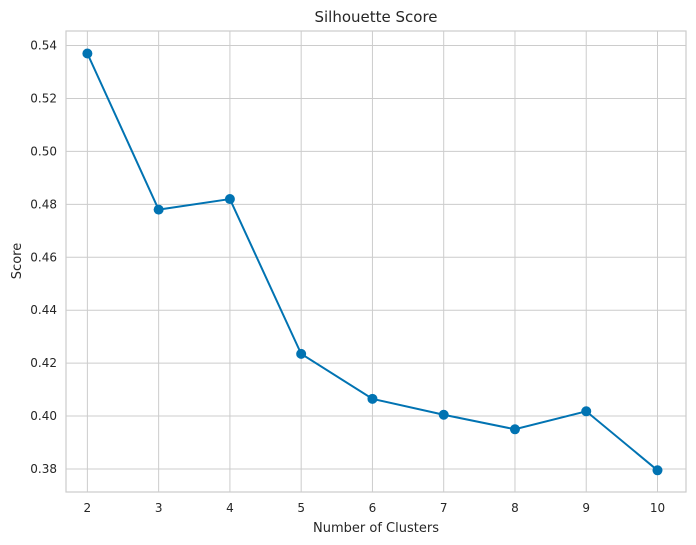 This screenshot has width=696, height=545. Describe the element at coordinates (515, 508) in the screenshot. I see `x-tick-label: 8` at that location.